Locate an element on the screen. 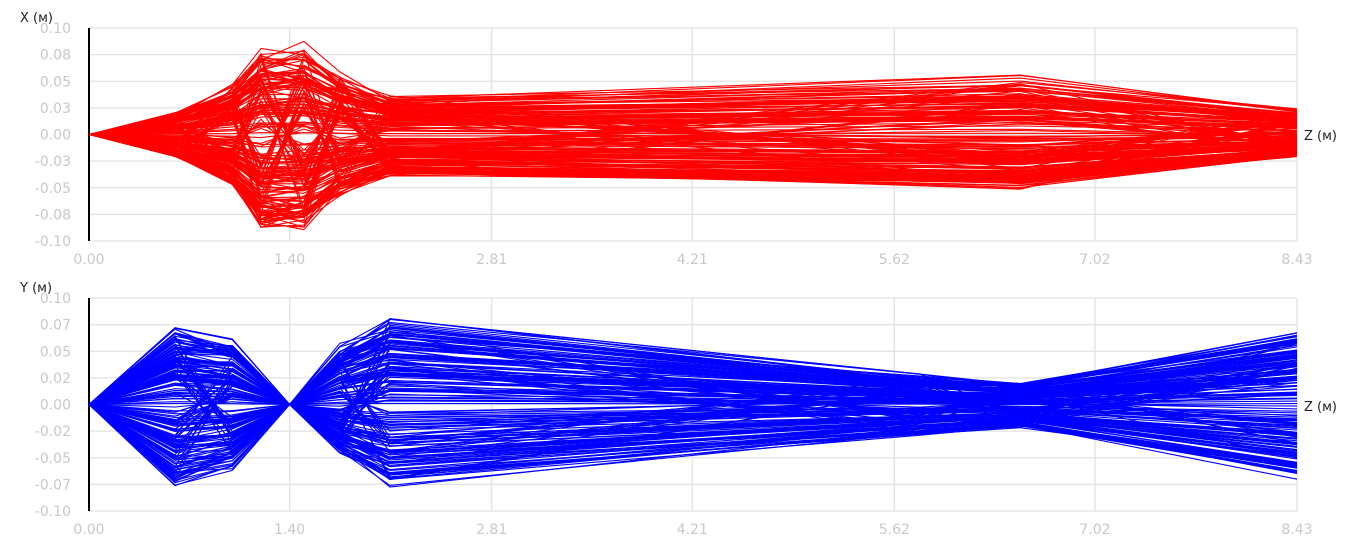  x-panel-xlabel: Z (м) is located at coordinates (1320, 136).